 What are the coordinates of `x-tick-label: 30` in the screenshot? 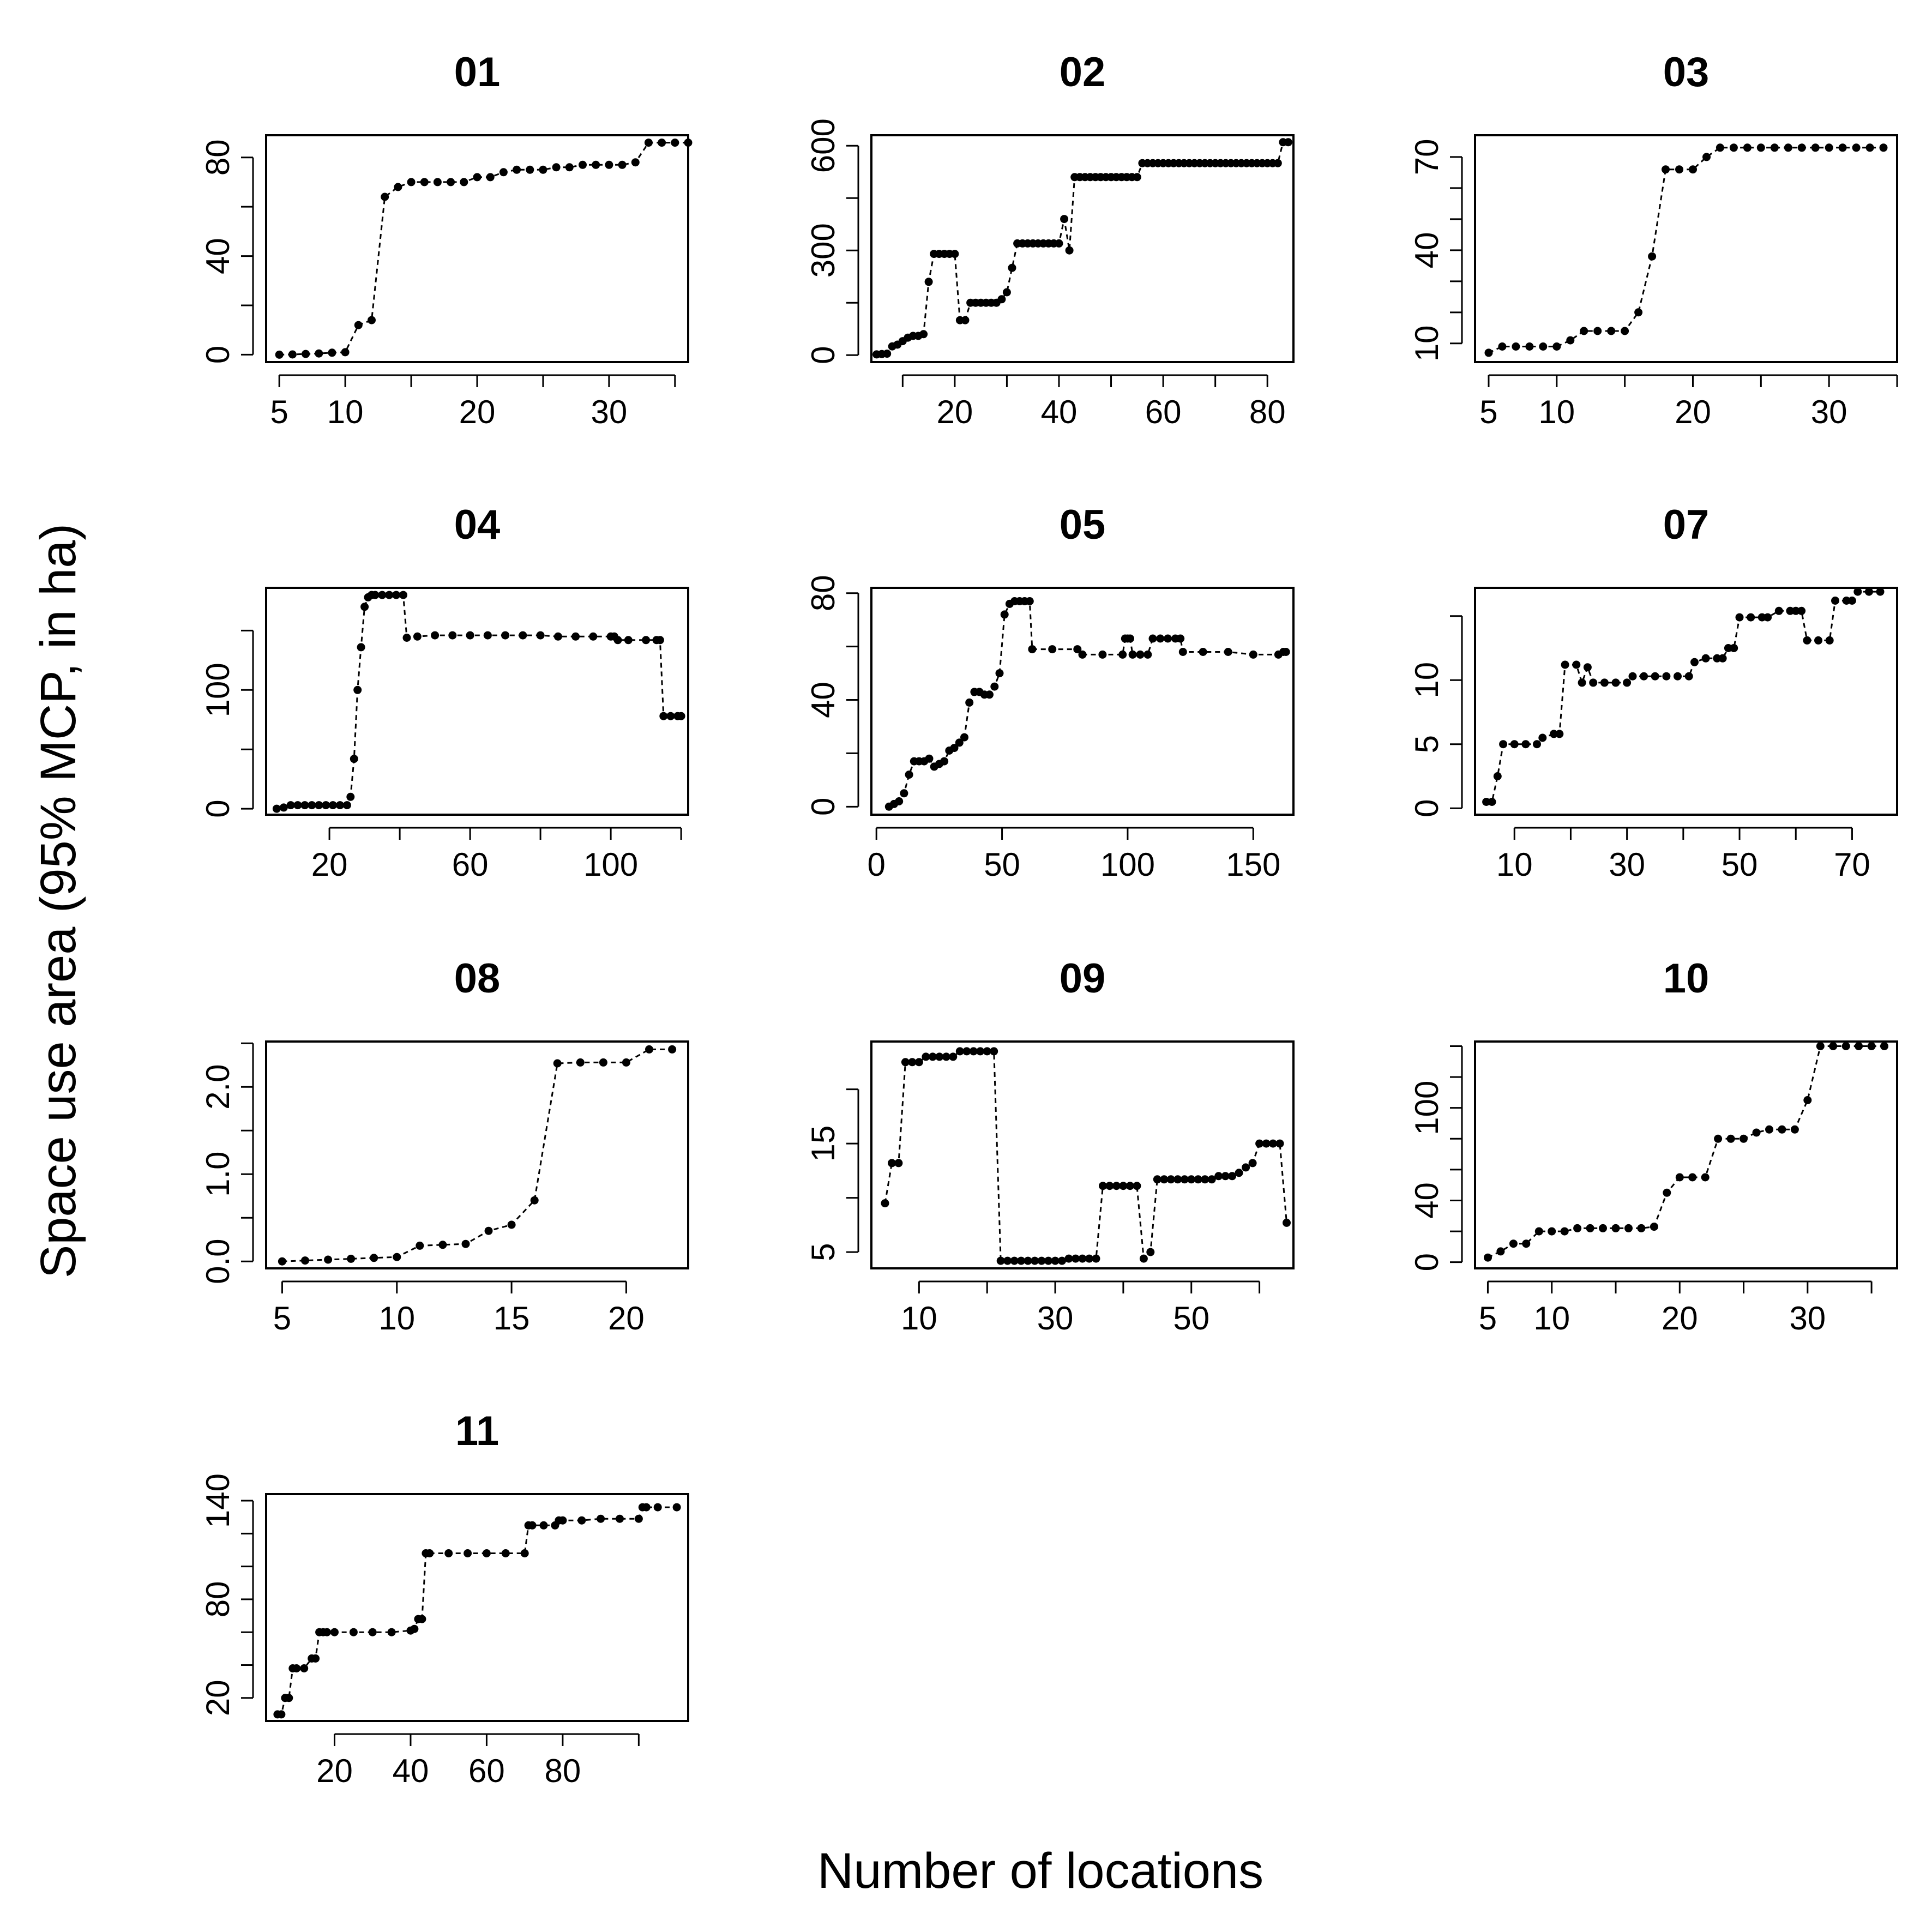 It's located at (1829, 412).